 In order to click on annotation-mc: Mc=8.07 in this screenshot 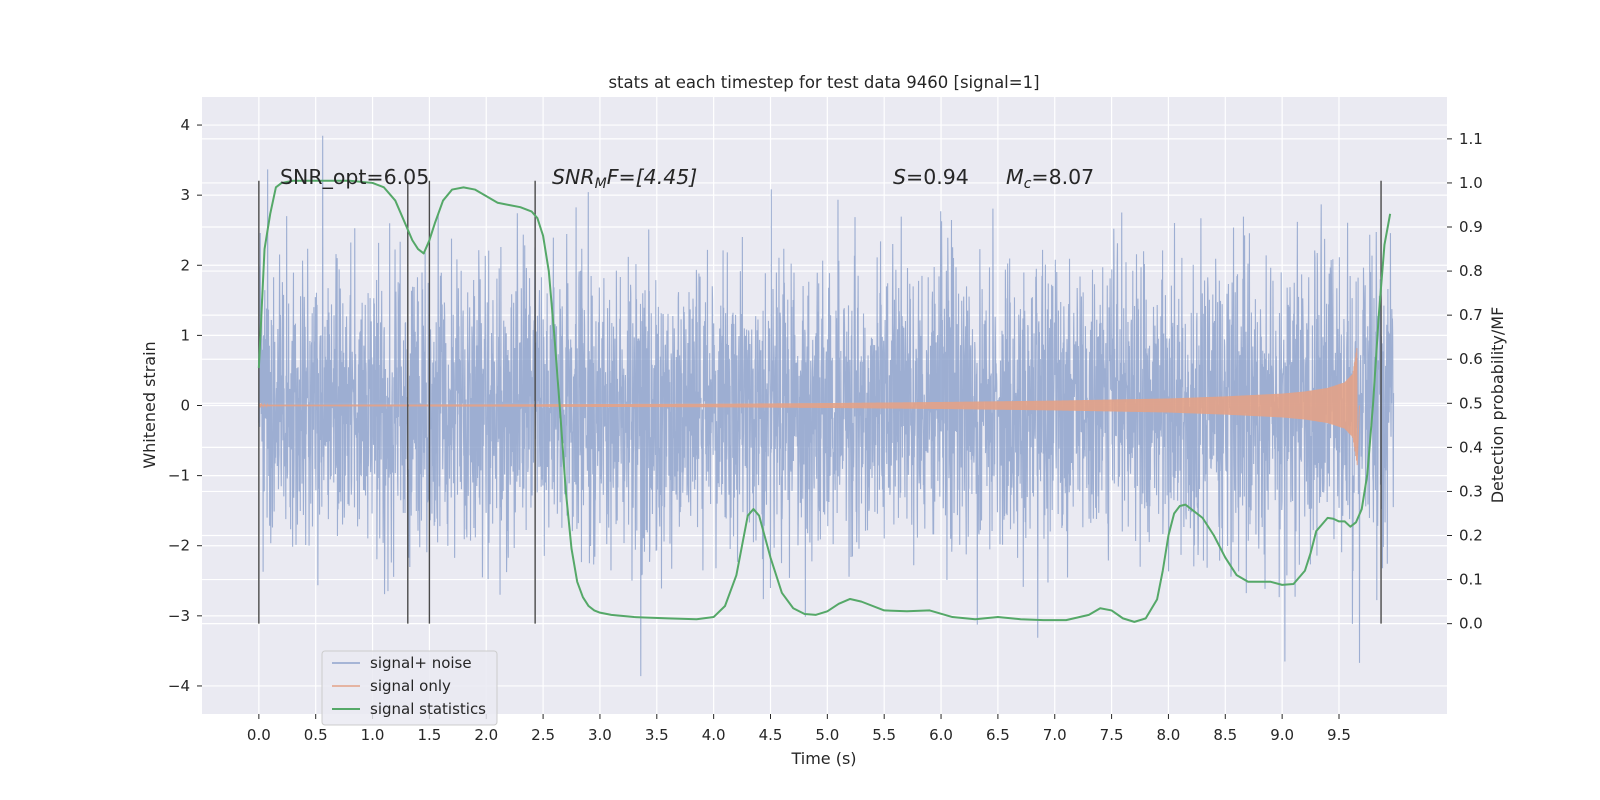, I will do `click(1050, 178)`.